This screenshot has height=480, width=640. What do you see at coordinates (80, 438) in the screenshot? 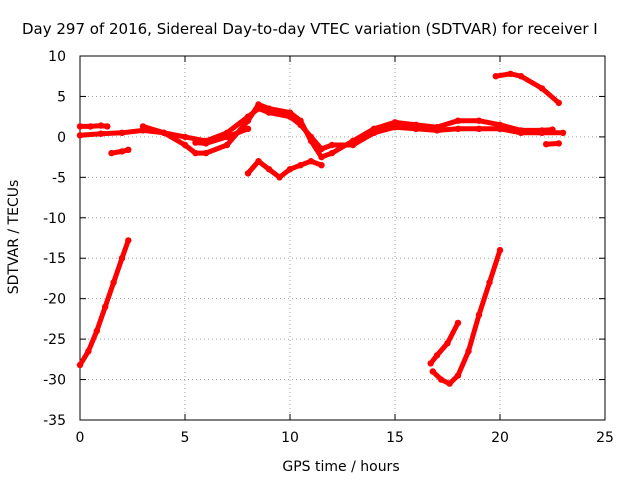
I see `x-tick-label: 0` at bounding box center [80, 438].